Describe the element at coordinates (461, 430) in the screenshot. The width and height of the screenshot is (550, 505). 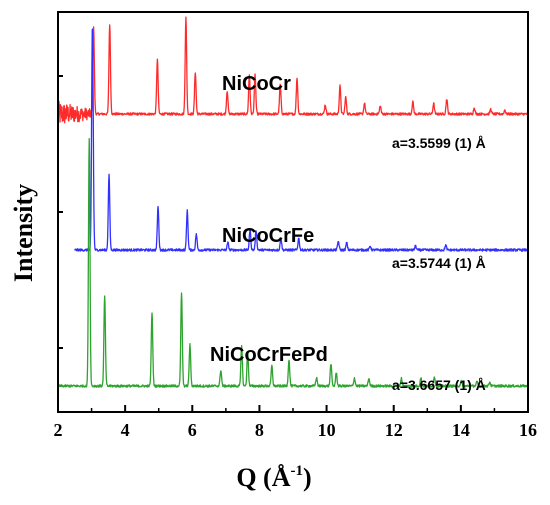
I see `x-tick-label-14: 14` at that location.